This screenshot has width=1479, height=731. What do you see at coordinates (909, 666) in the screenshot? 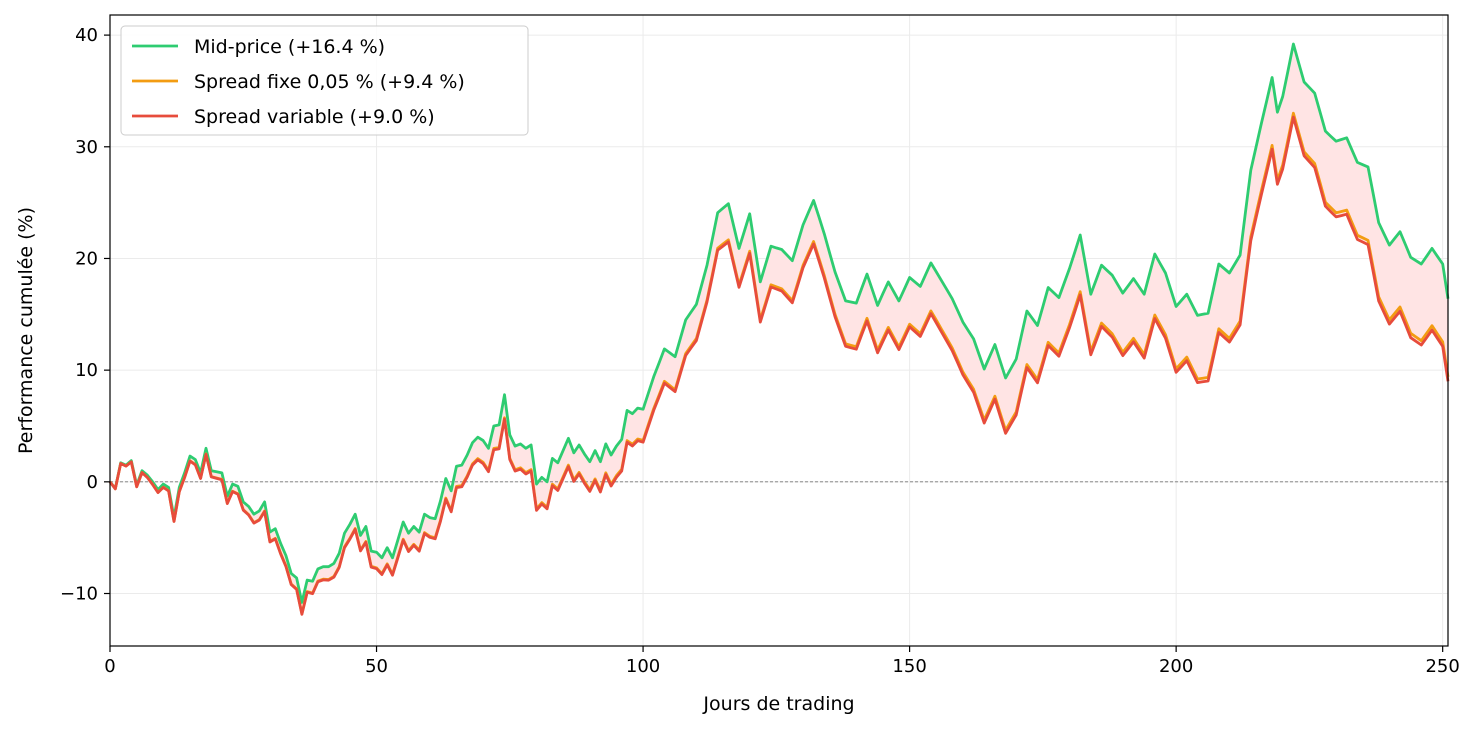
I see `x-tick-label: 150` at bounding box center [909, 666].